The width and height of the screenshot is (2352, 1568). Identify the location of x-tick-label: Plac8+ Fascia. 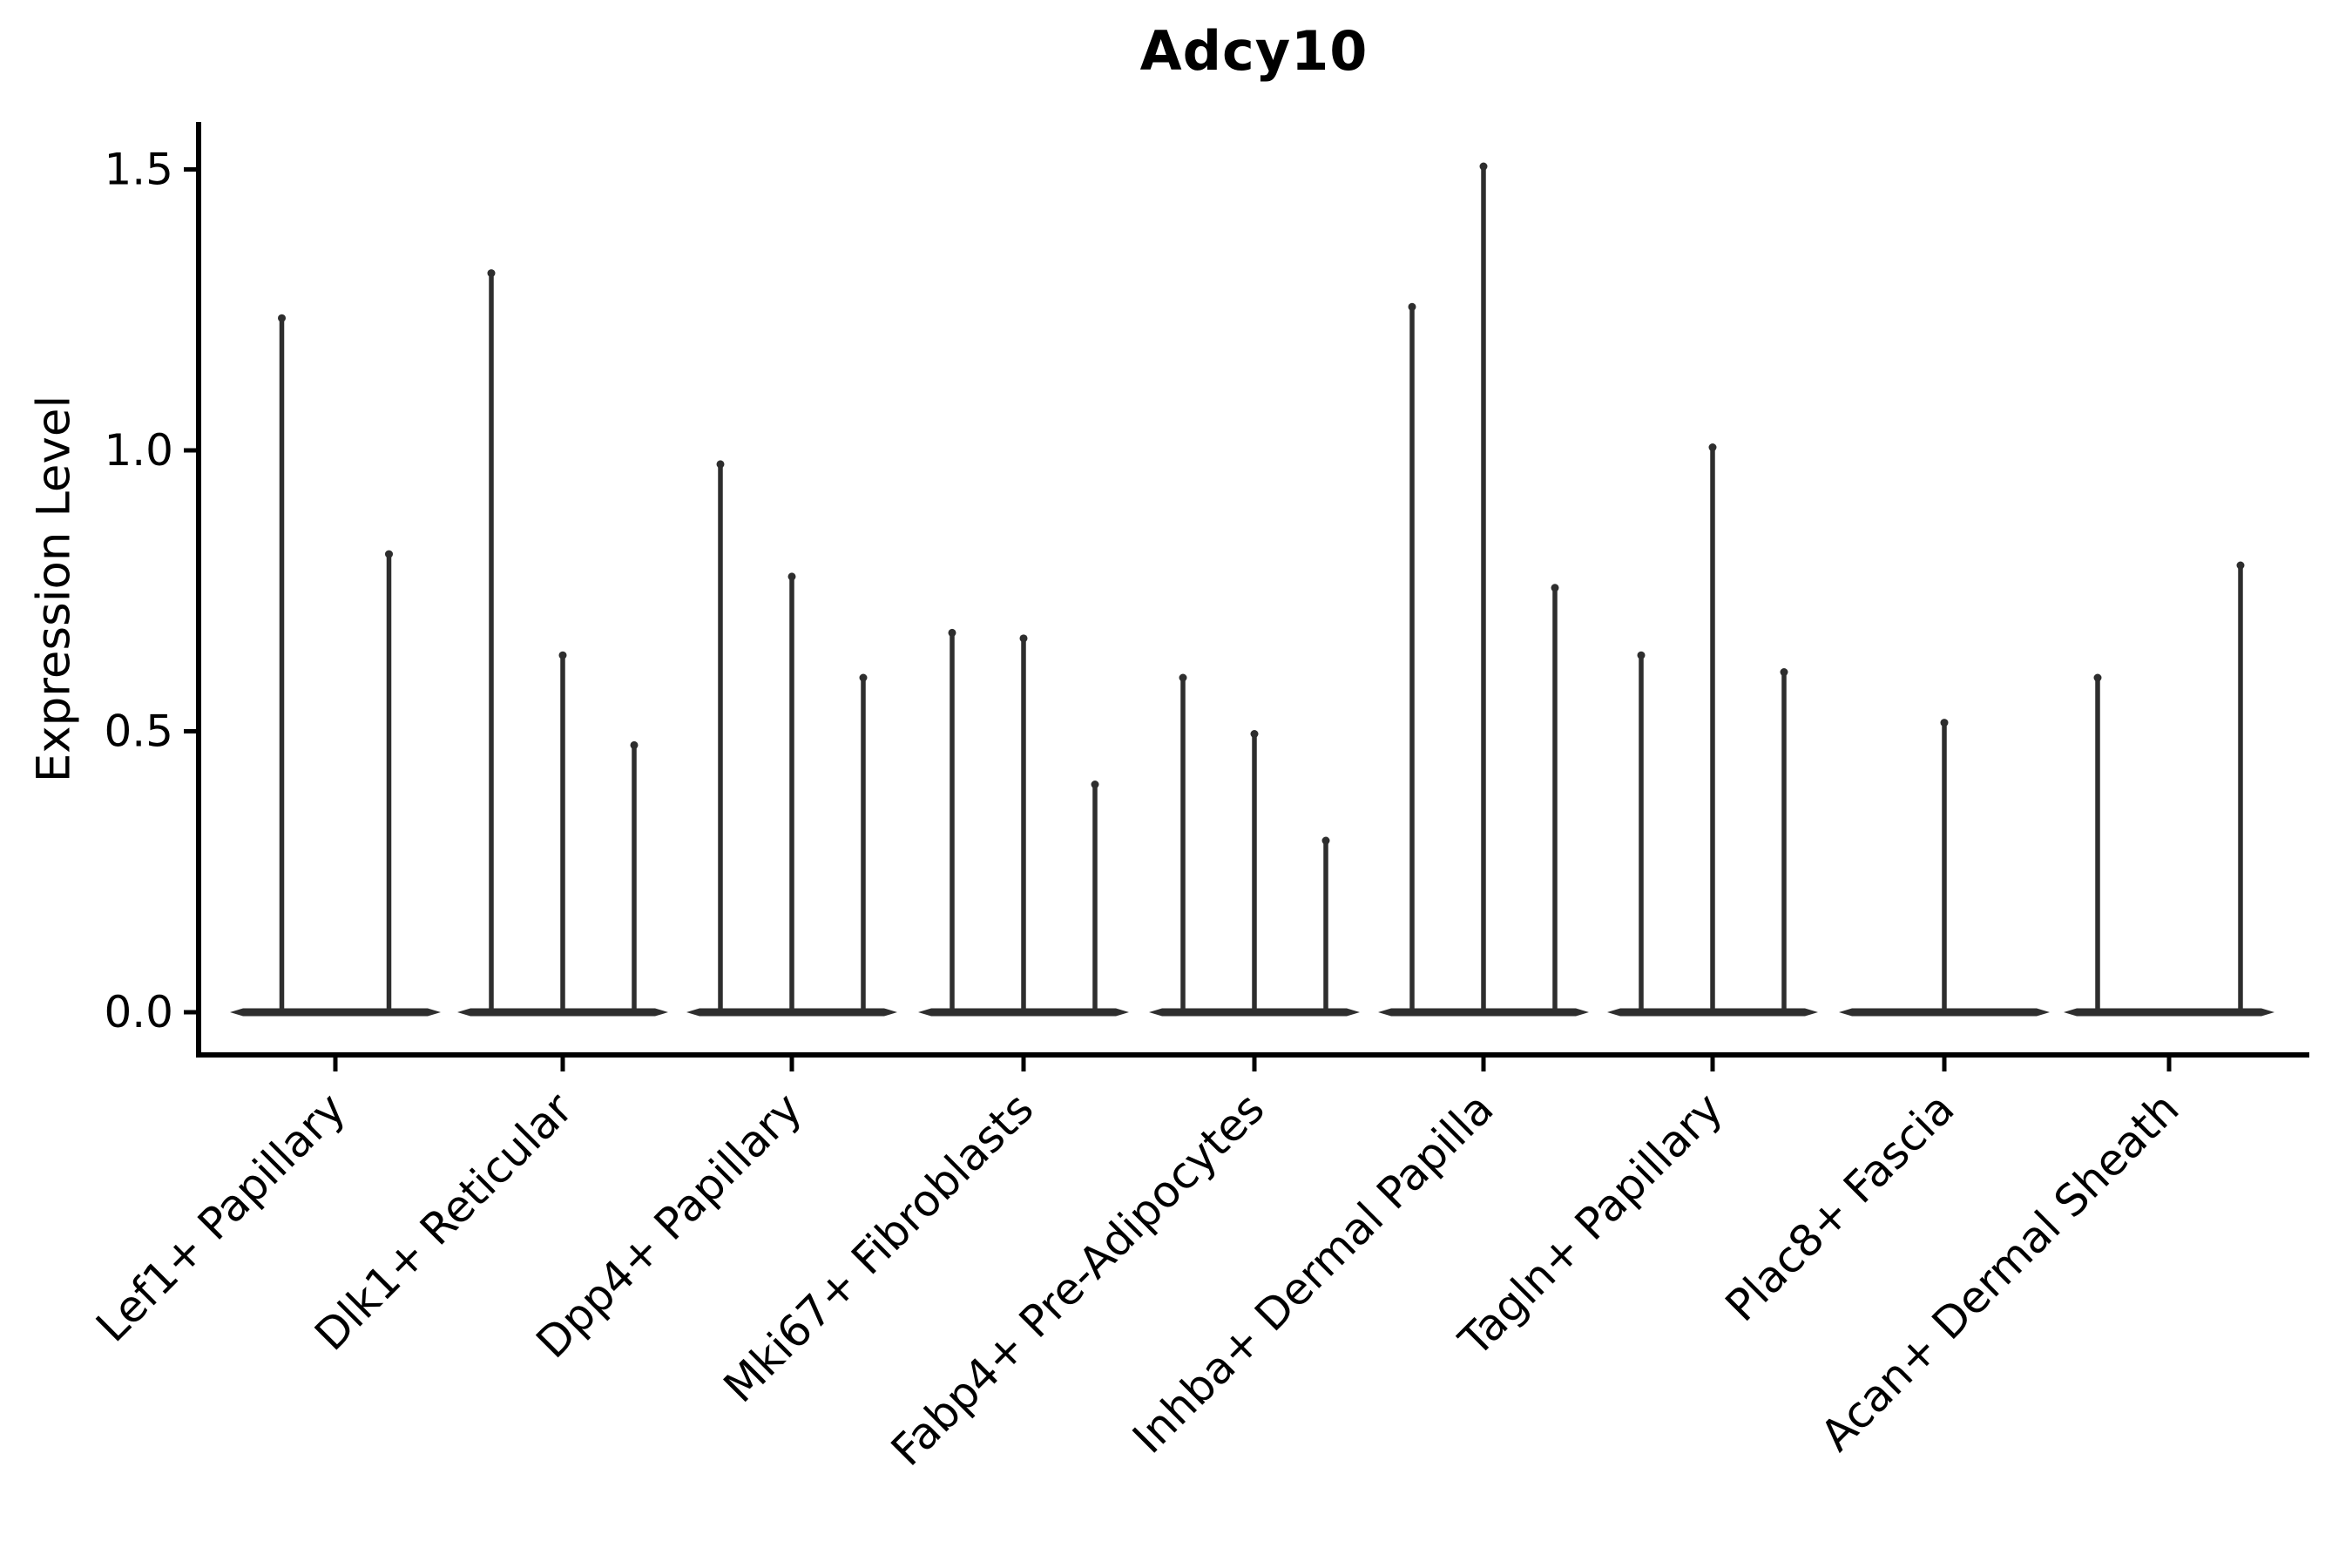
(1840, 1207).